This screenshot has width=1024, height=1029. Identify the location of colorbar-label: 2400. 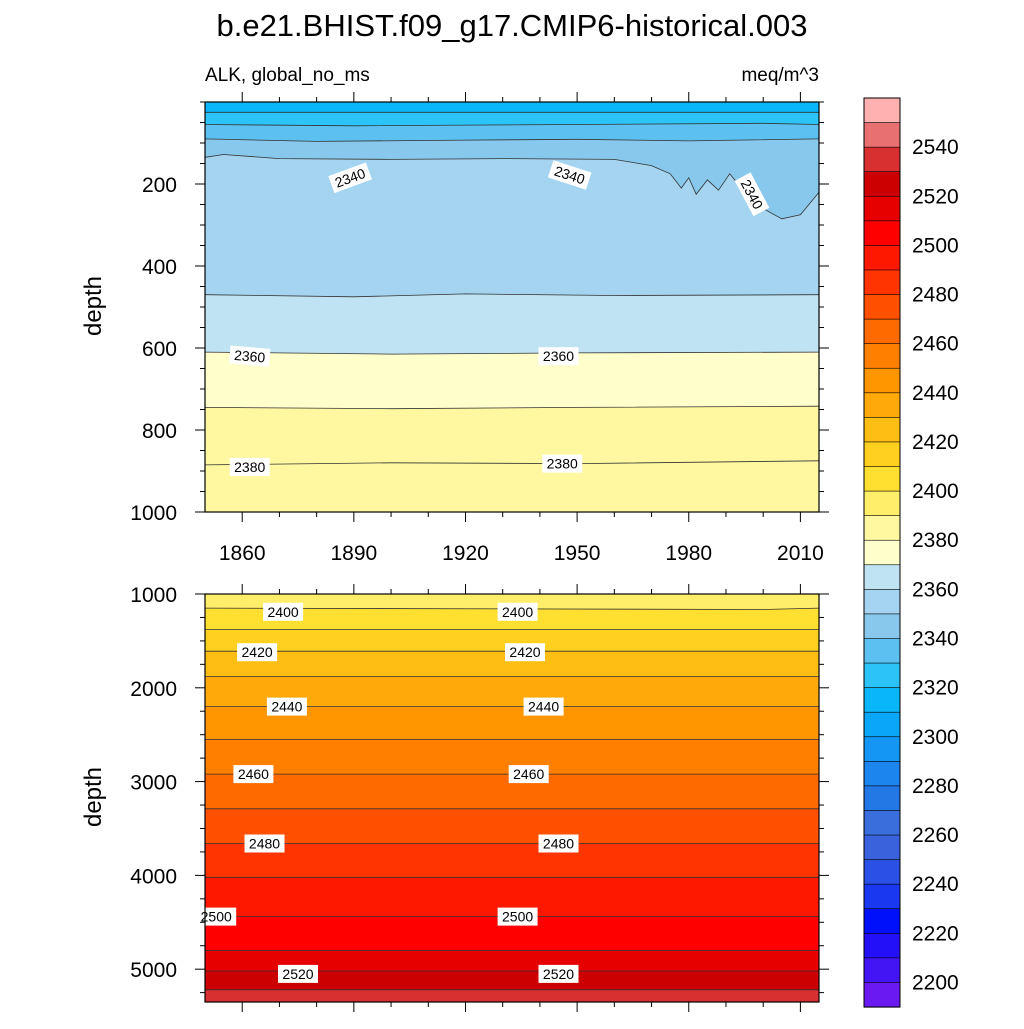
(935, 491).